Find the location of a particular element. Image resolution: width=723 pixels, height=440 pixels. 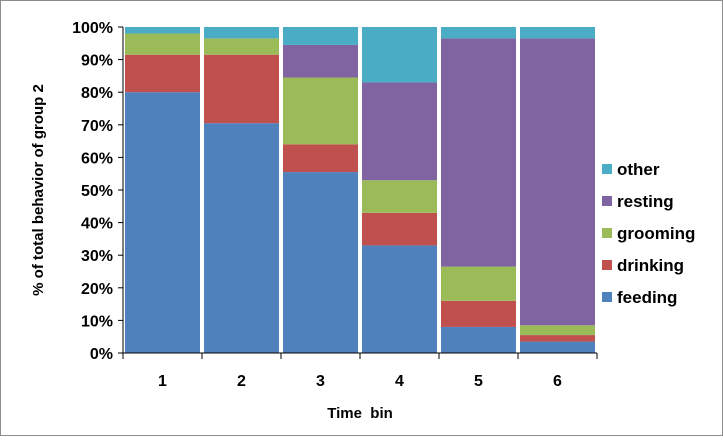

legend-label-resting: resting is located at coordinates (645, 201).